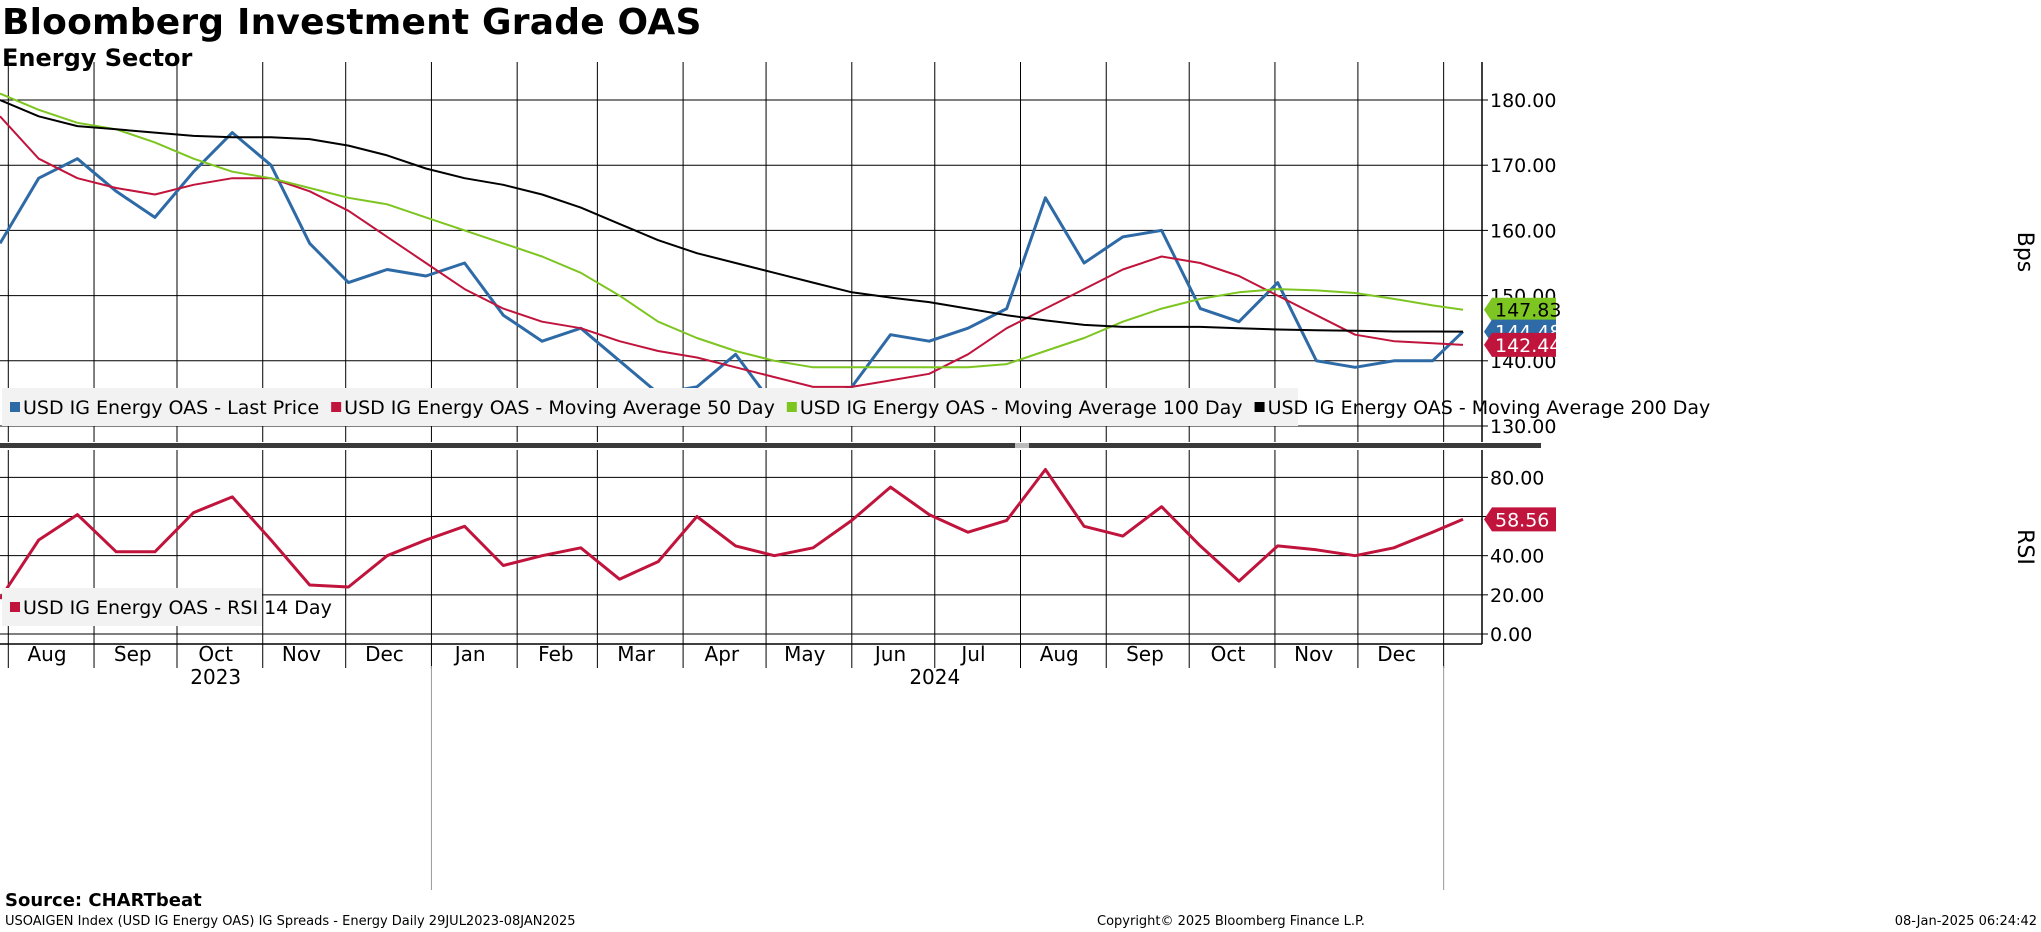 This screenshot has height=932, width=2041. Describe the element at coordinates (2024, 547) in the screenshot. I see `y-axis-title: RSI` at that location.